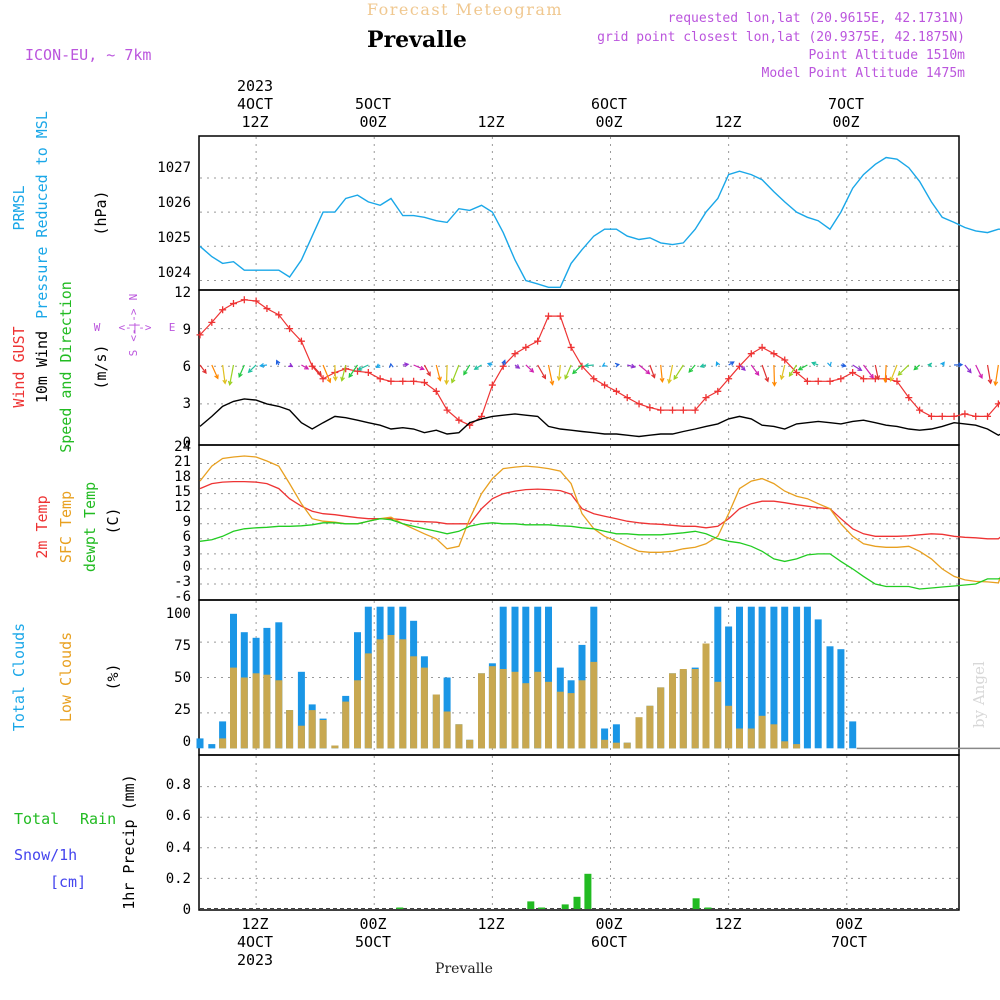 The width and height of the screenshot is (1000, 1000). I want to click on label-total: Total, so click(36, 819).